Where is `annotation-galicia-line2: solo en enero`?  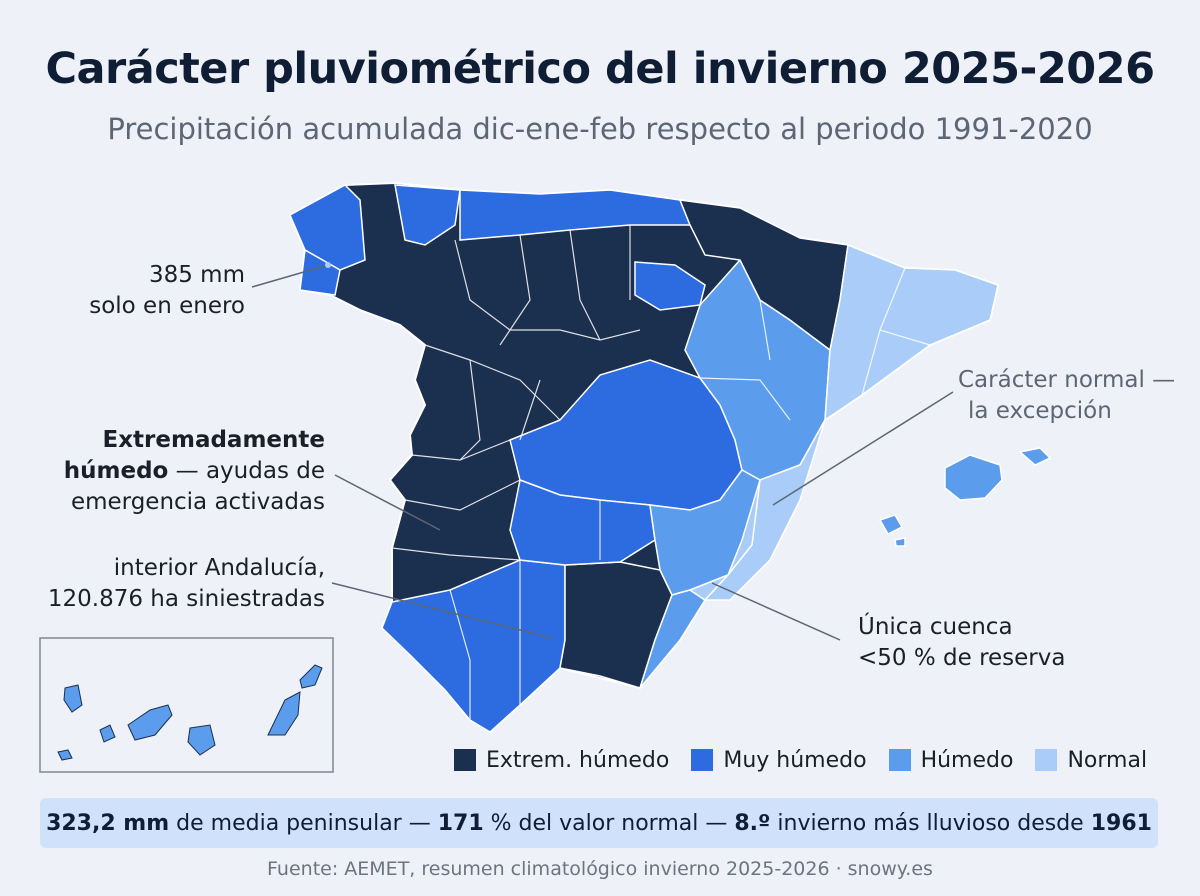
annotation-galicia-line2: solo en enero is located at coordinates (167, 306).